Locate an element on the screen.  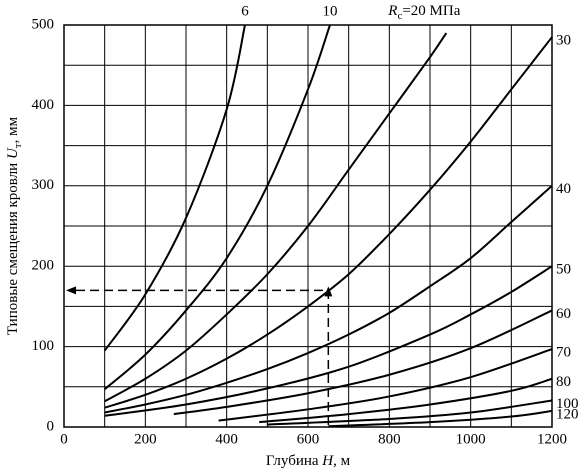
y-tick-label: 0 is located at coordinates (51, 426).